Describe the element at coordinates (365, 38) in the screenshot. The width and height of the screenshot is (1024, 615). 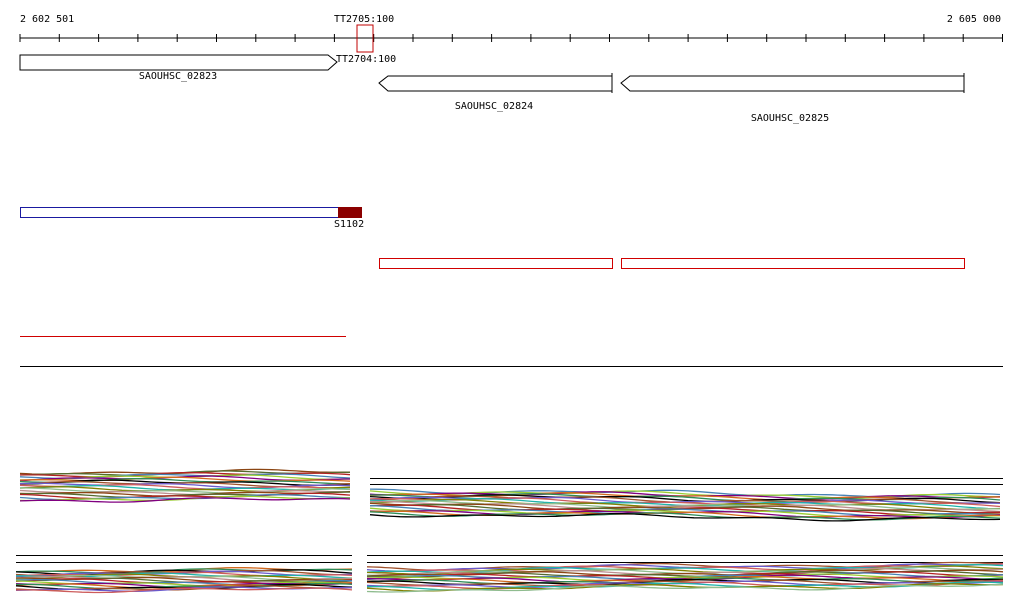
I see `marker-box` at that location.